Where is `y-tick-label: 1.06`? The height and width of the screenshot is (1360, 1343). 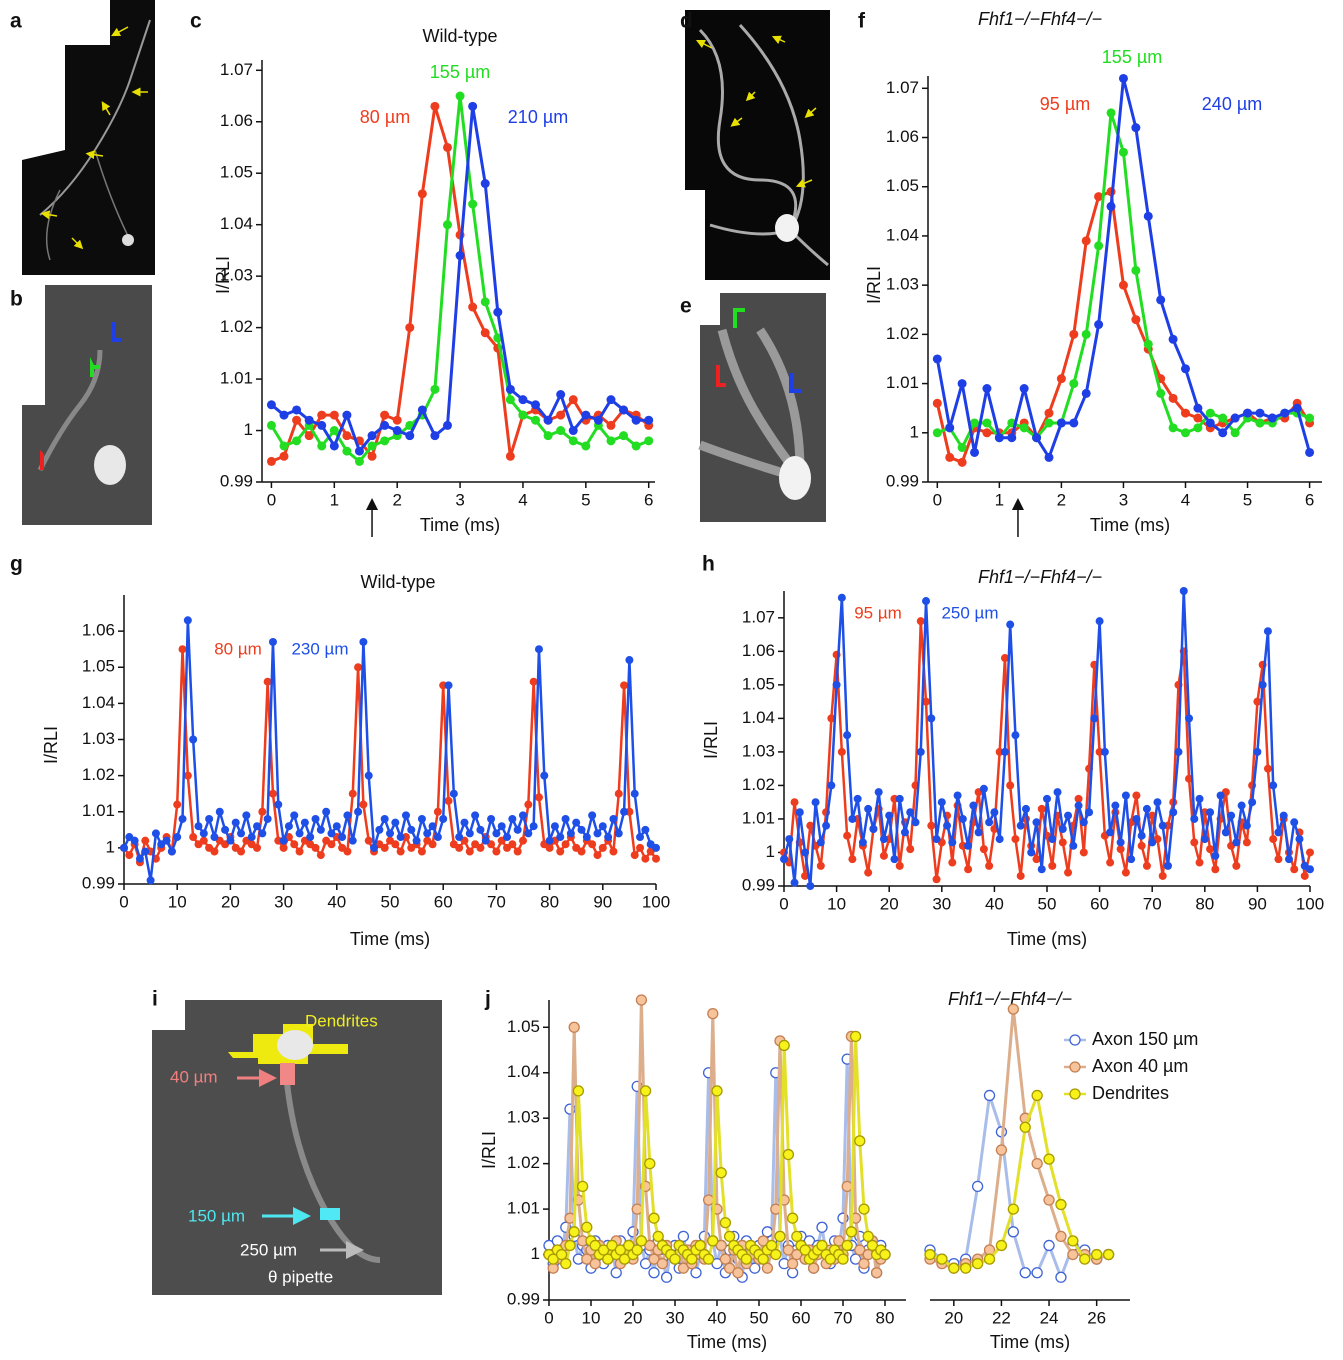 y-tick-label: 1.06 is located at coordinates (98, 630).